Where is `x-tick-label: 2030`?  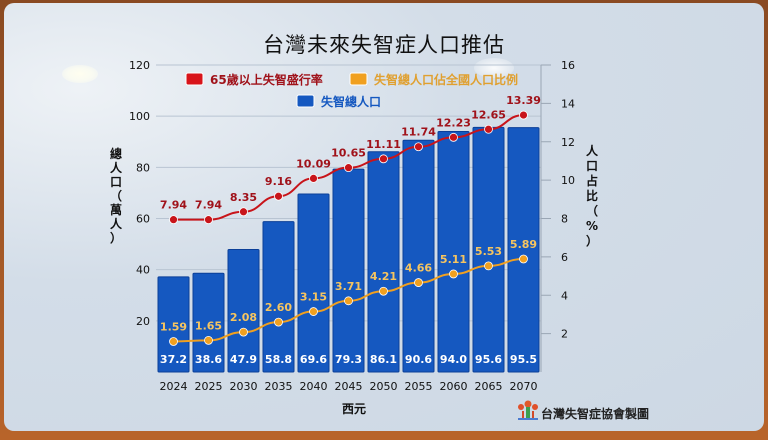
x-tick-label: 2030 is located at coordinates (244, 386).